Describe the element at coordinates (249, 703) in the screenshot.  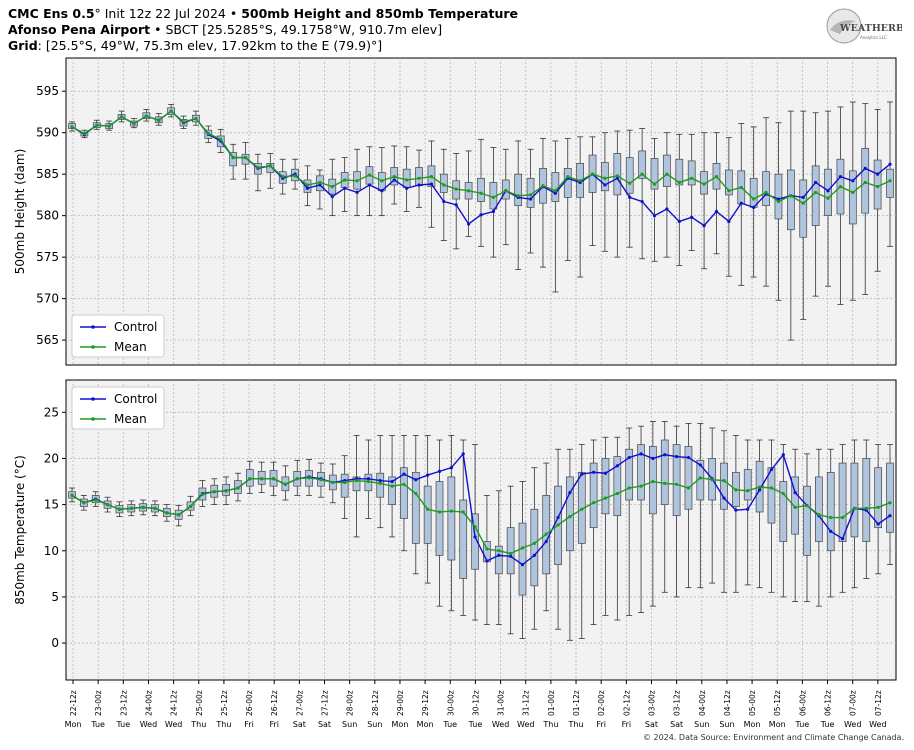
I see `x-tick-label: 26-00z` at that location.